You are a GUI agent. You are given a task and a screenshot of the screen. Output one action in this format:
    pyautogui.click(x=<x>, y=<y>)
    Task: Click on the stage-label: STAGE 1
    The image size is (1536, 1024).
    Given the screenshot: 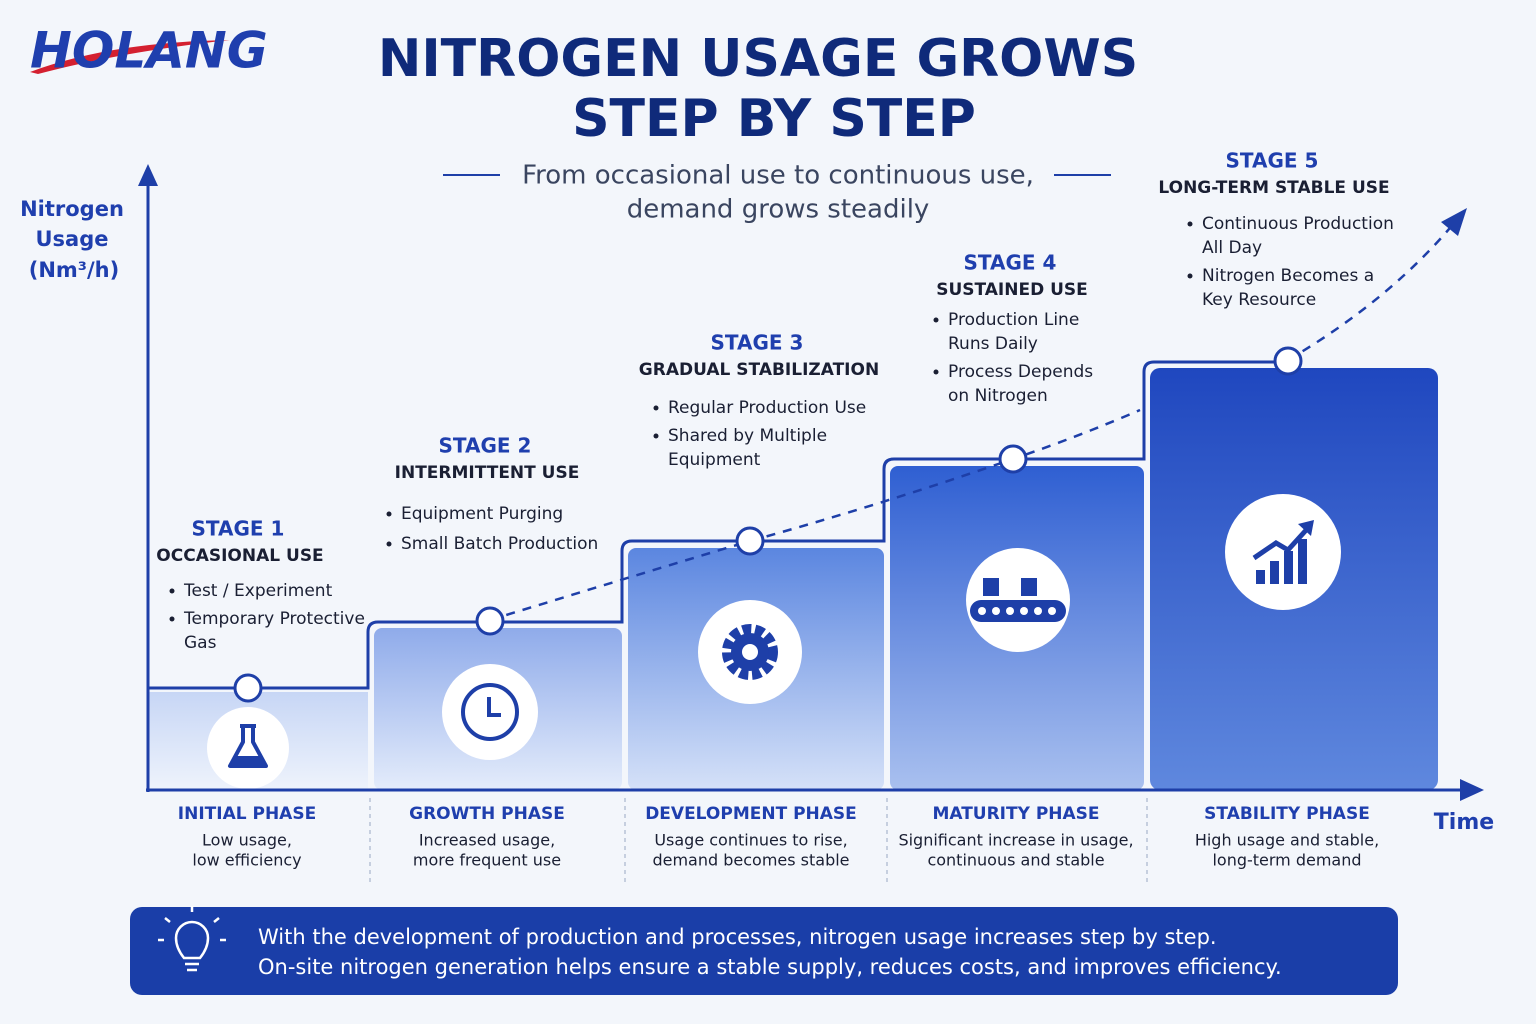 What is the action you would take?
    pyautogui.click(x=238, y=529)
    